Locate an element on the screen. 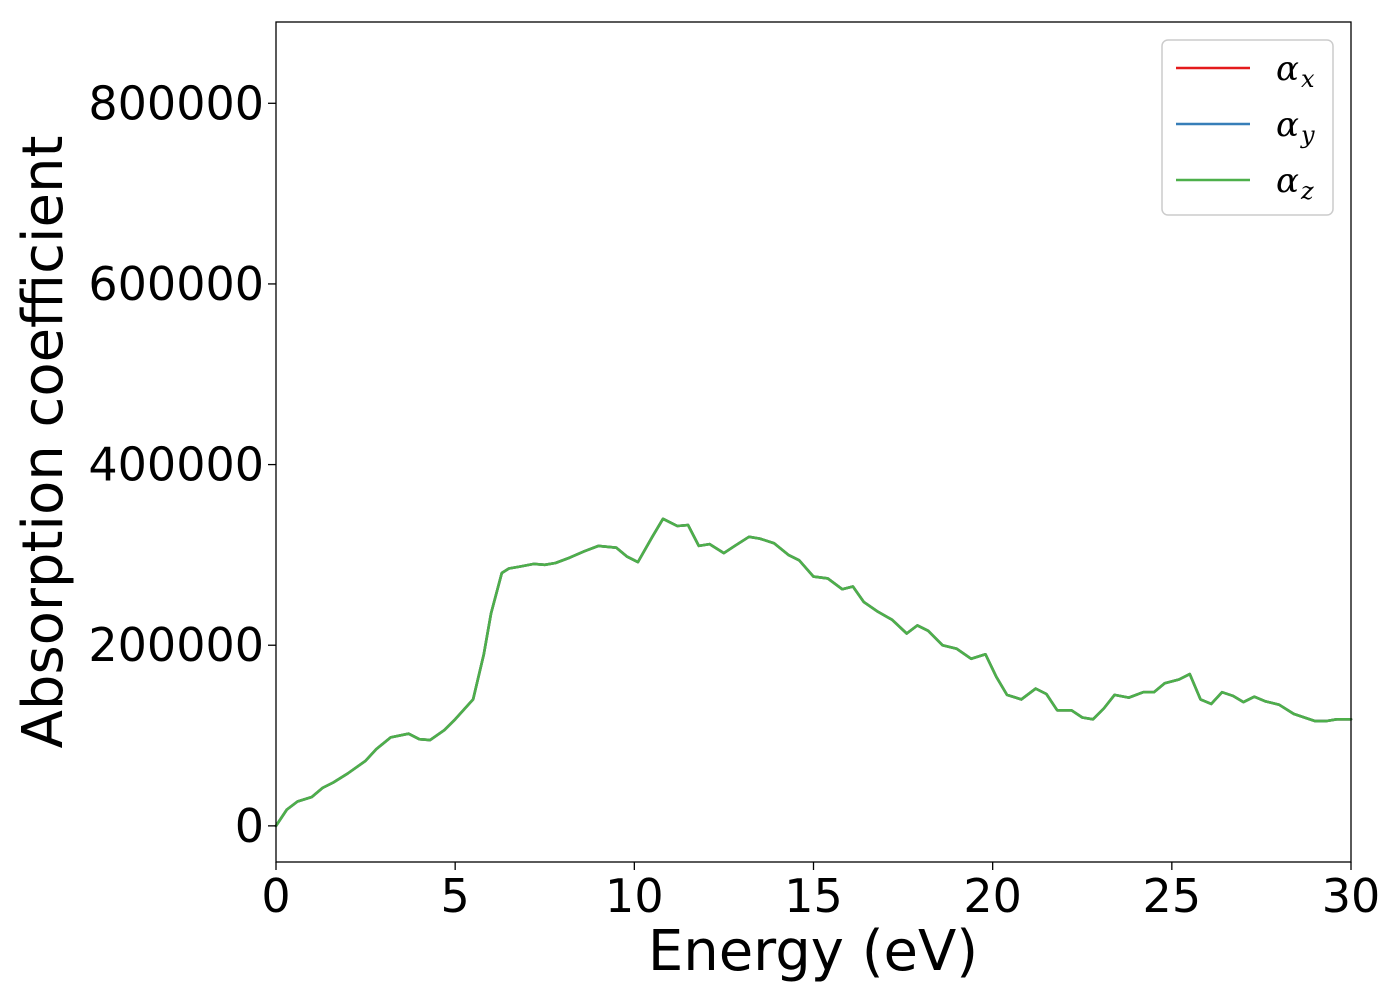  y-tick-label: 400000 is located at coordinates (176, 465).